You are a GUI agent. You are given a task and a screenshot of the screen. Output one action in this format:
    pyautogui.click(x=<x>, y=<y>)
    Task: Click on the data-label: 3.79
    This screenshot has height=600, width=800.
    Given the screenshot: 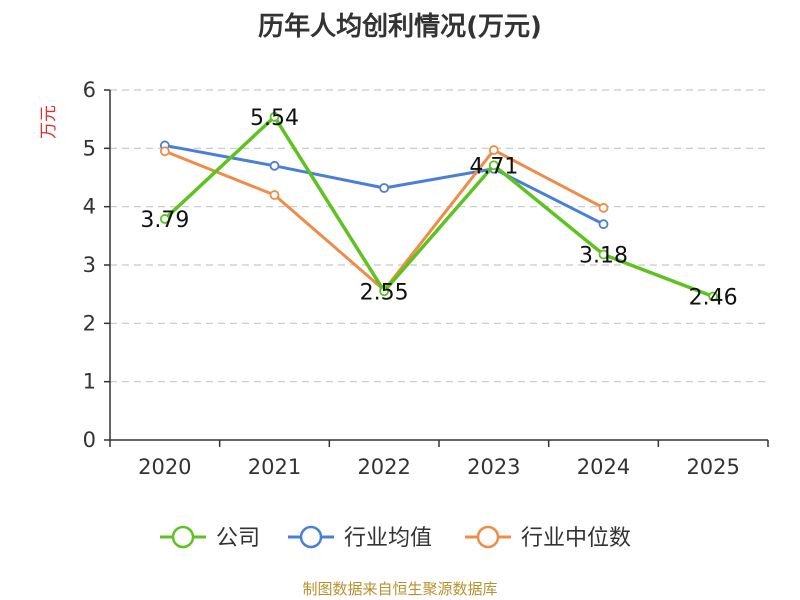 What is the action you would take?
    pyautogui.click(x=164, y=220)
    